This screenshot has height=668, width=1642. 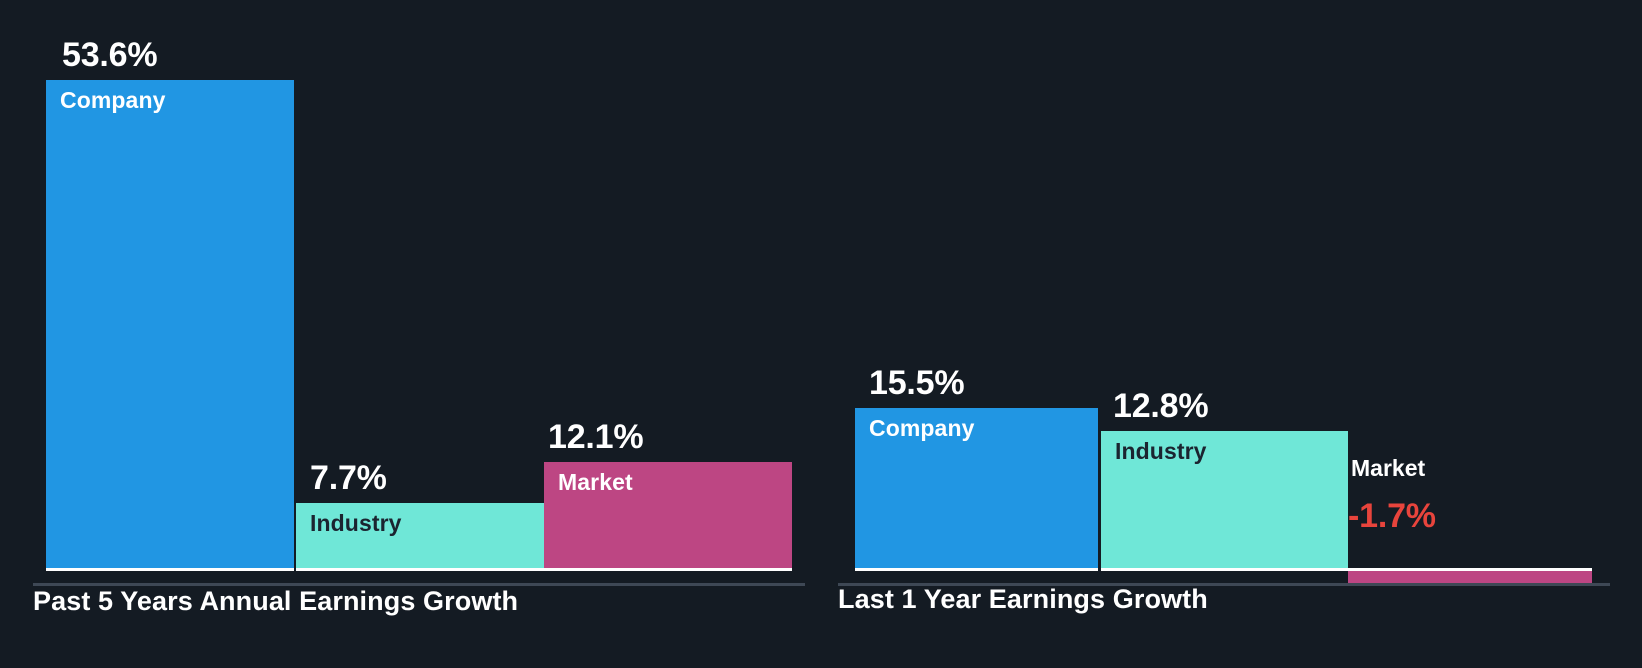 I want to click on value-label-industry: 7.7%, so click(x=348, y=478).